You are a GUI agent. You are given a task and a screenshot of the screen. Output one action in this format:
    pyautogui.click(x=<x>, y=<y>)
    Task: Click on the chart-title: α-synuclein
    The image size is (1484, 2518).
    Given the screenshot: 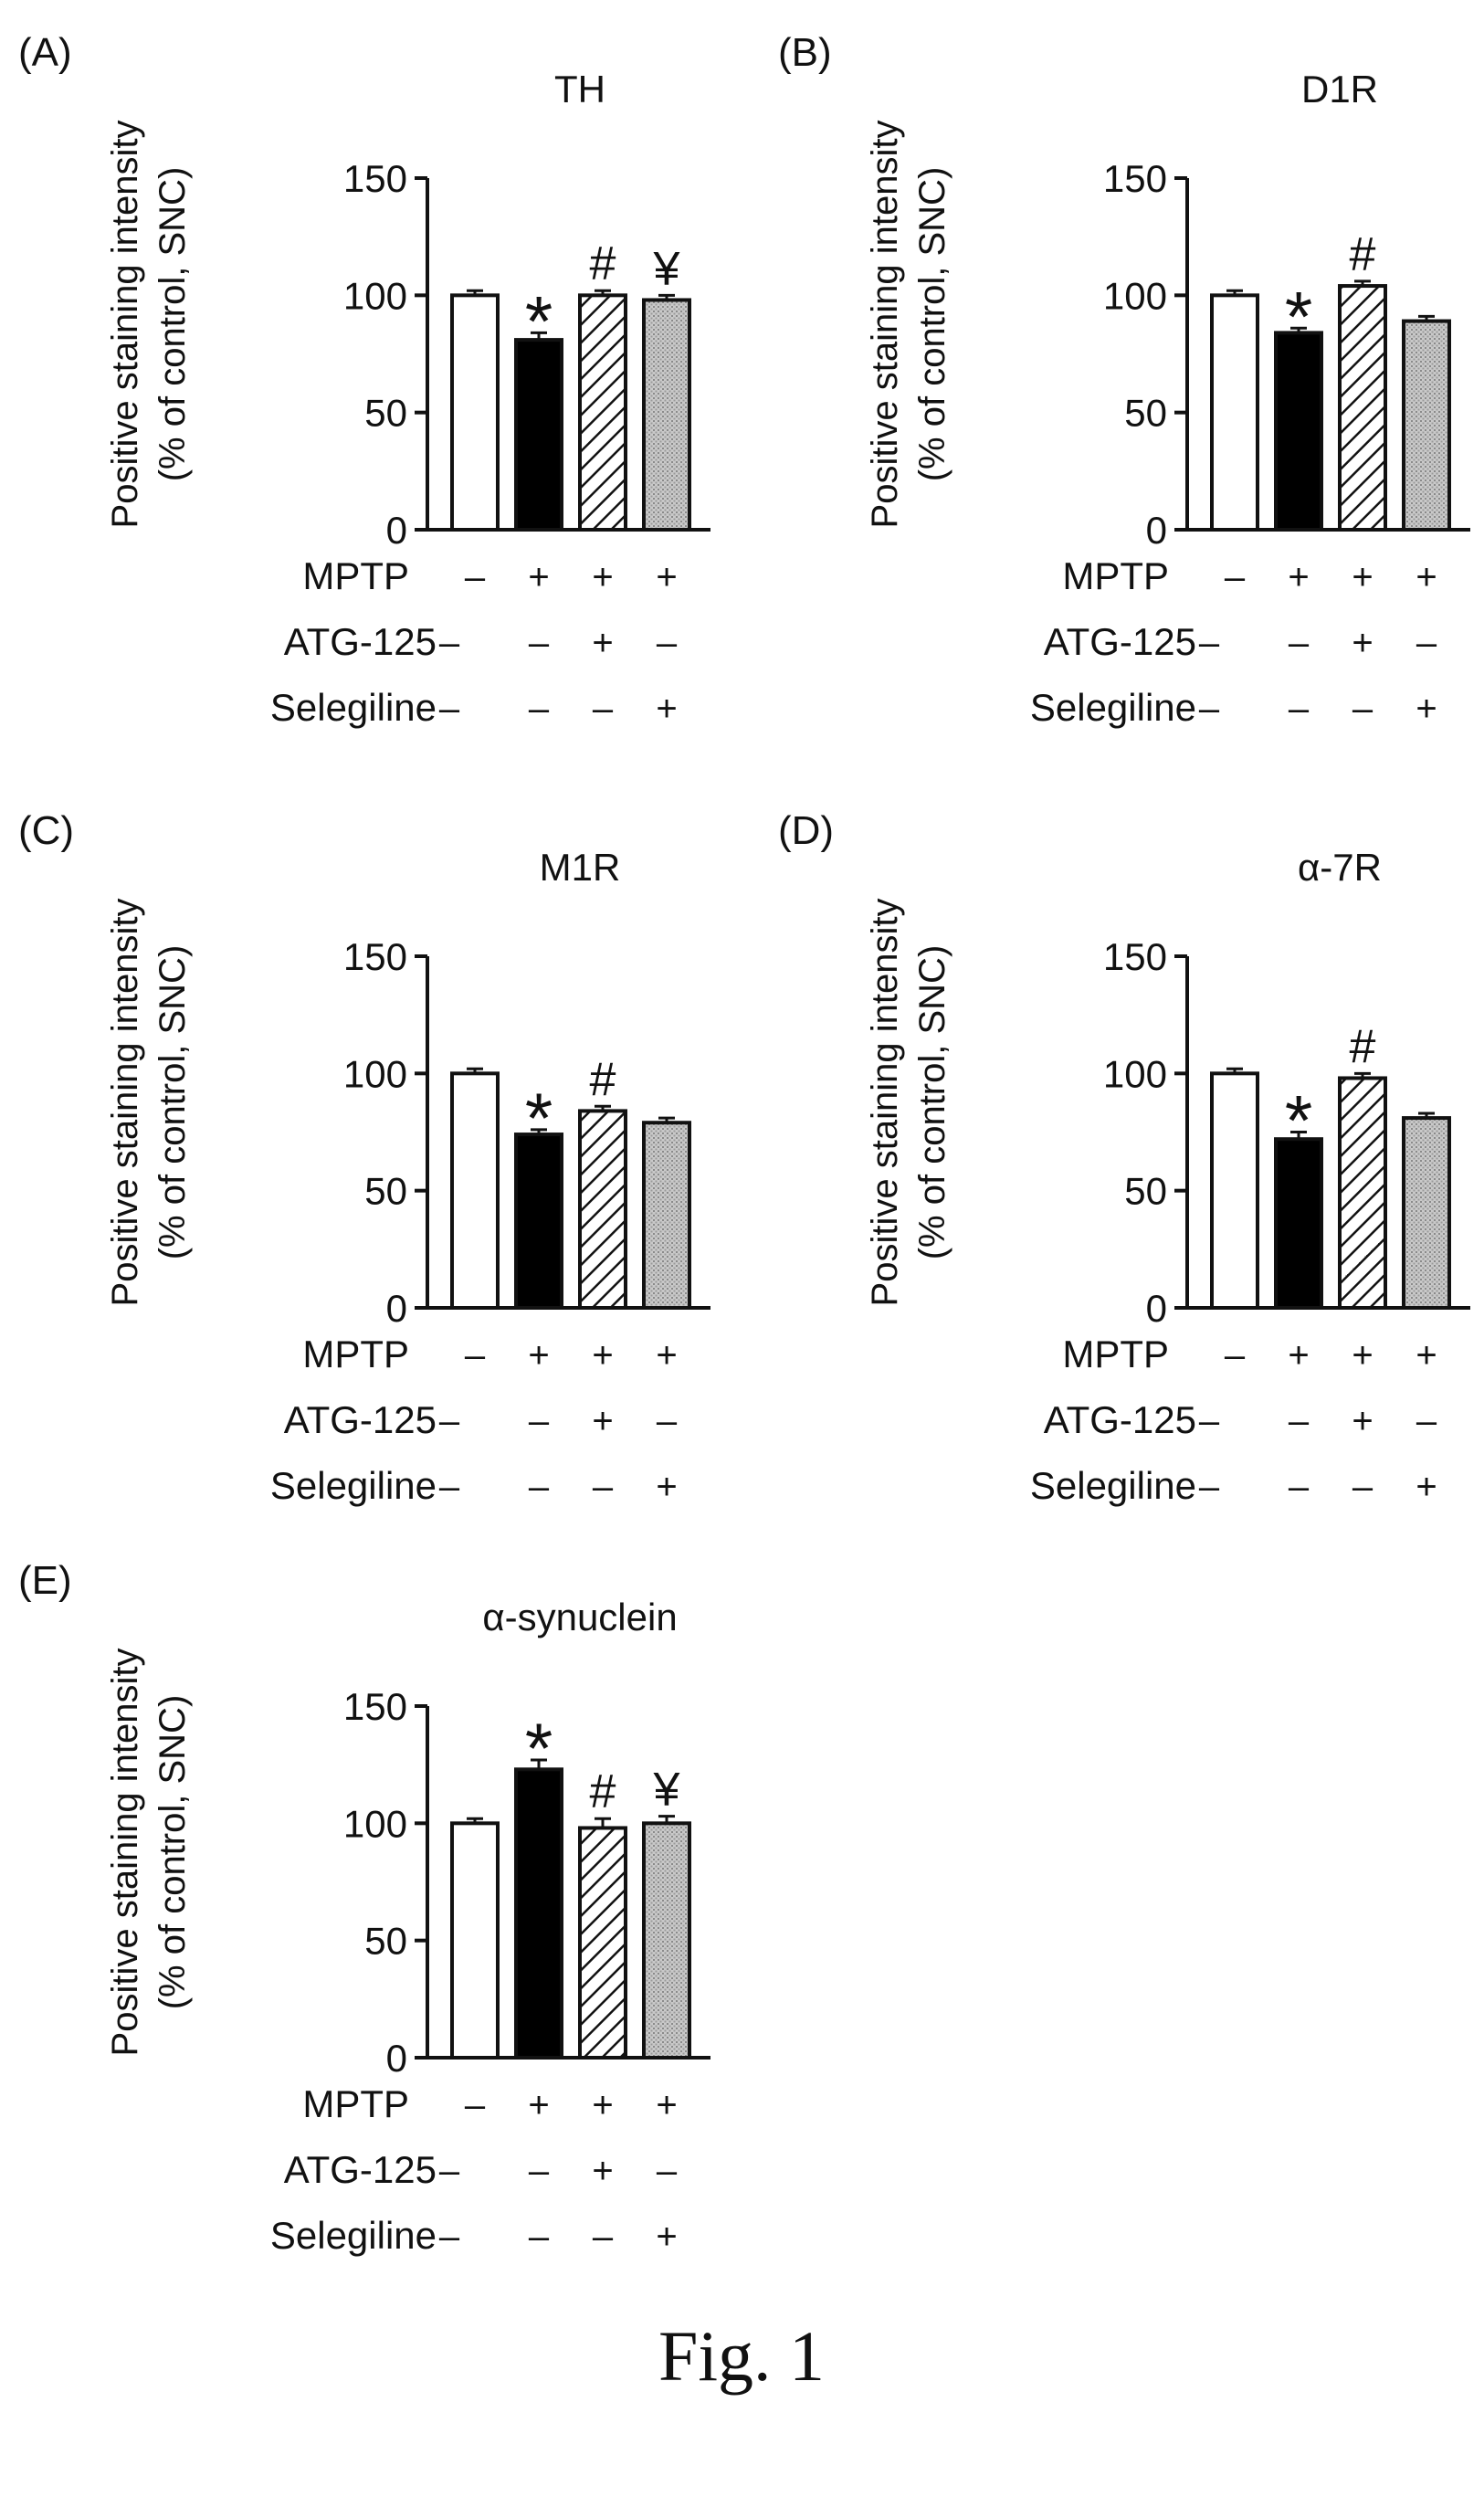 What is the action you would take?
    pyautogui.click(x=579, y=1617)
    